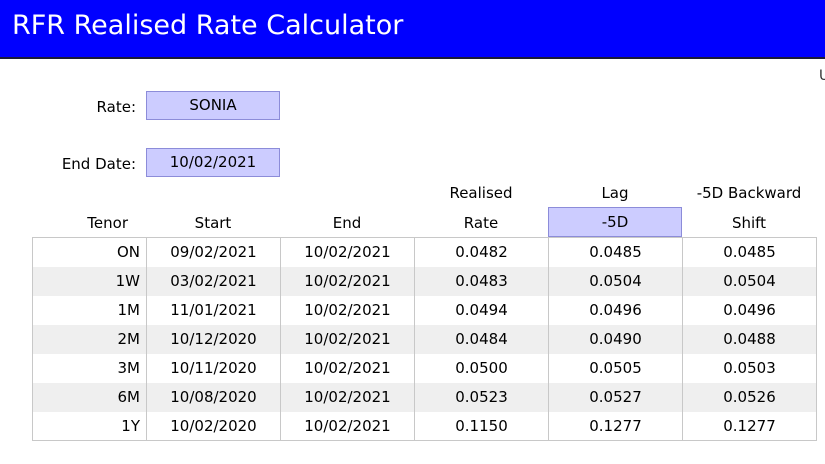  Describe the element at coordinates (412, 29) in the screenshot. I see `title-bar: RFR Realised Rate Calculator` at that location.